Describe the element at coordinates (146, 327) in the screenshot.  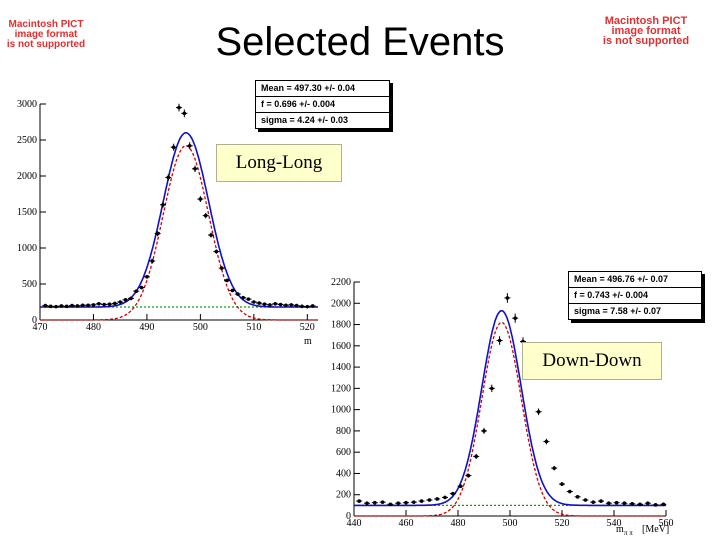
I see `x-tick-label: 490` at that location.